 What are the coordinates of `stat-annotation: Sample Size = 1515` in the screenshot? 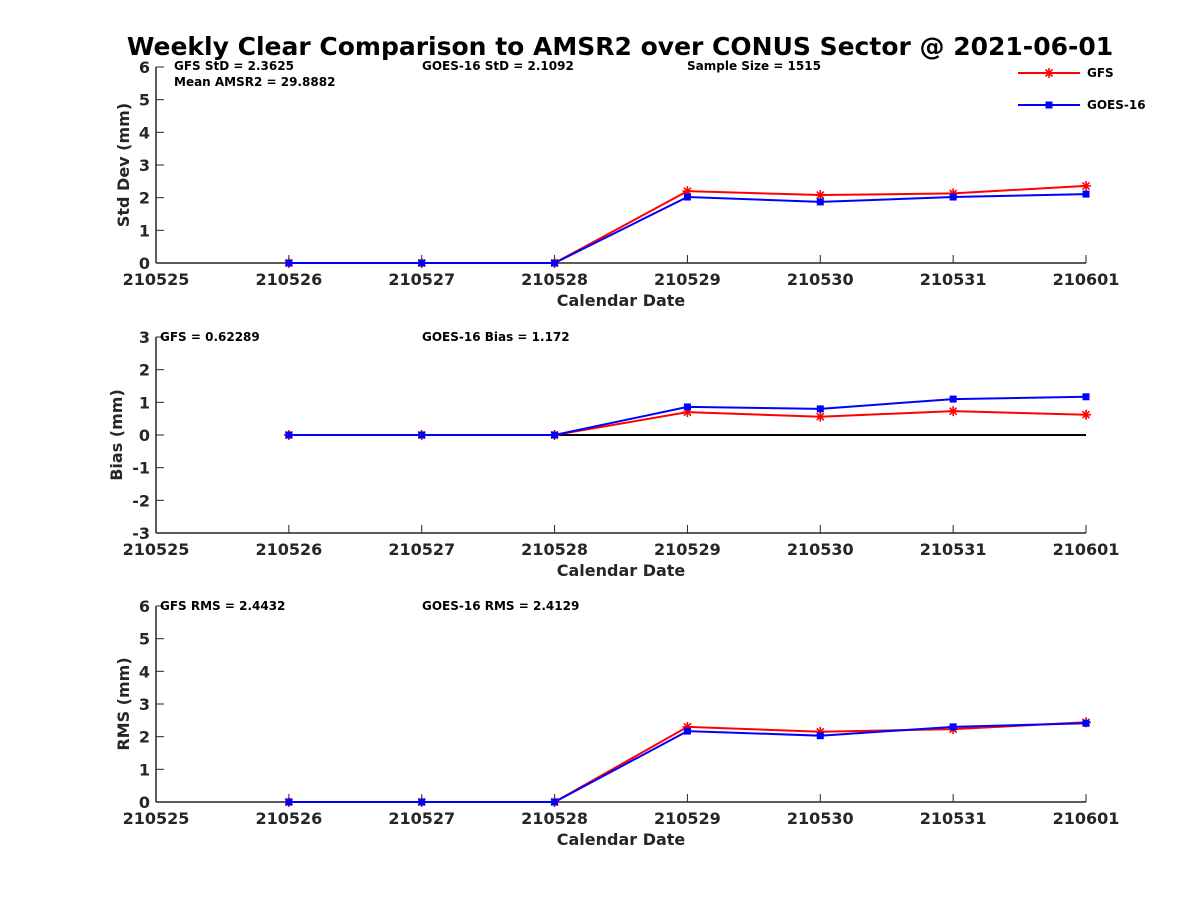 It's located at (754, 66).